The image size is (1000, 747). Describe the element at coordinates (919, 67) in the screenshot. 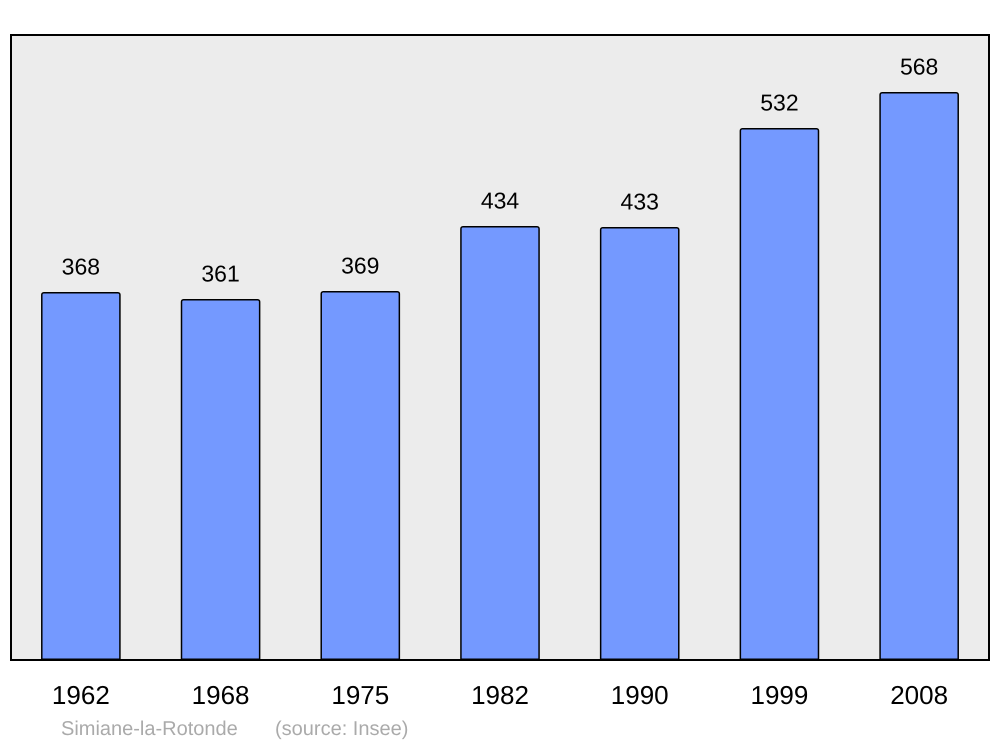

I see `data-label: 568` at that location.